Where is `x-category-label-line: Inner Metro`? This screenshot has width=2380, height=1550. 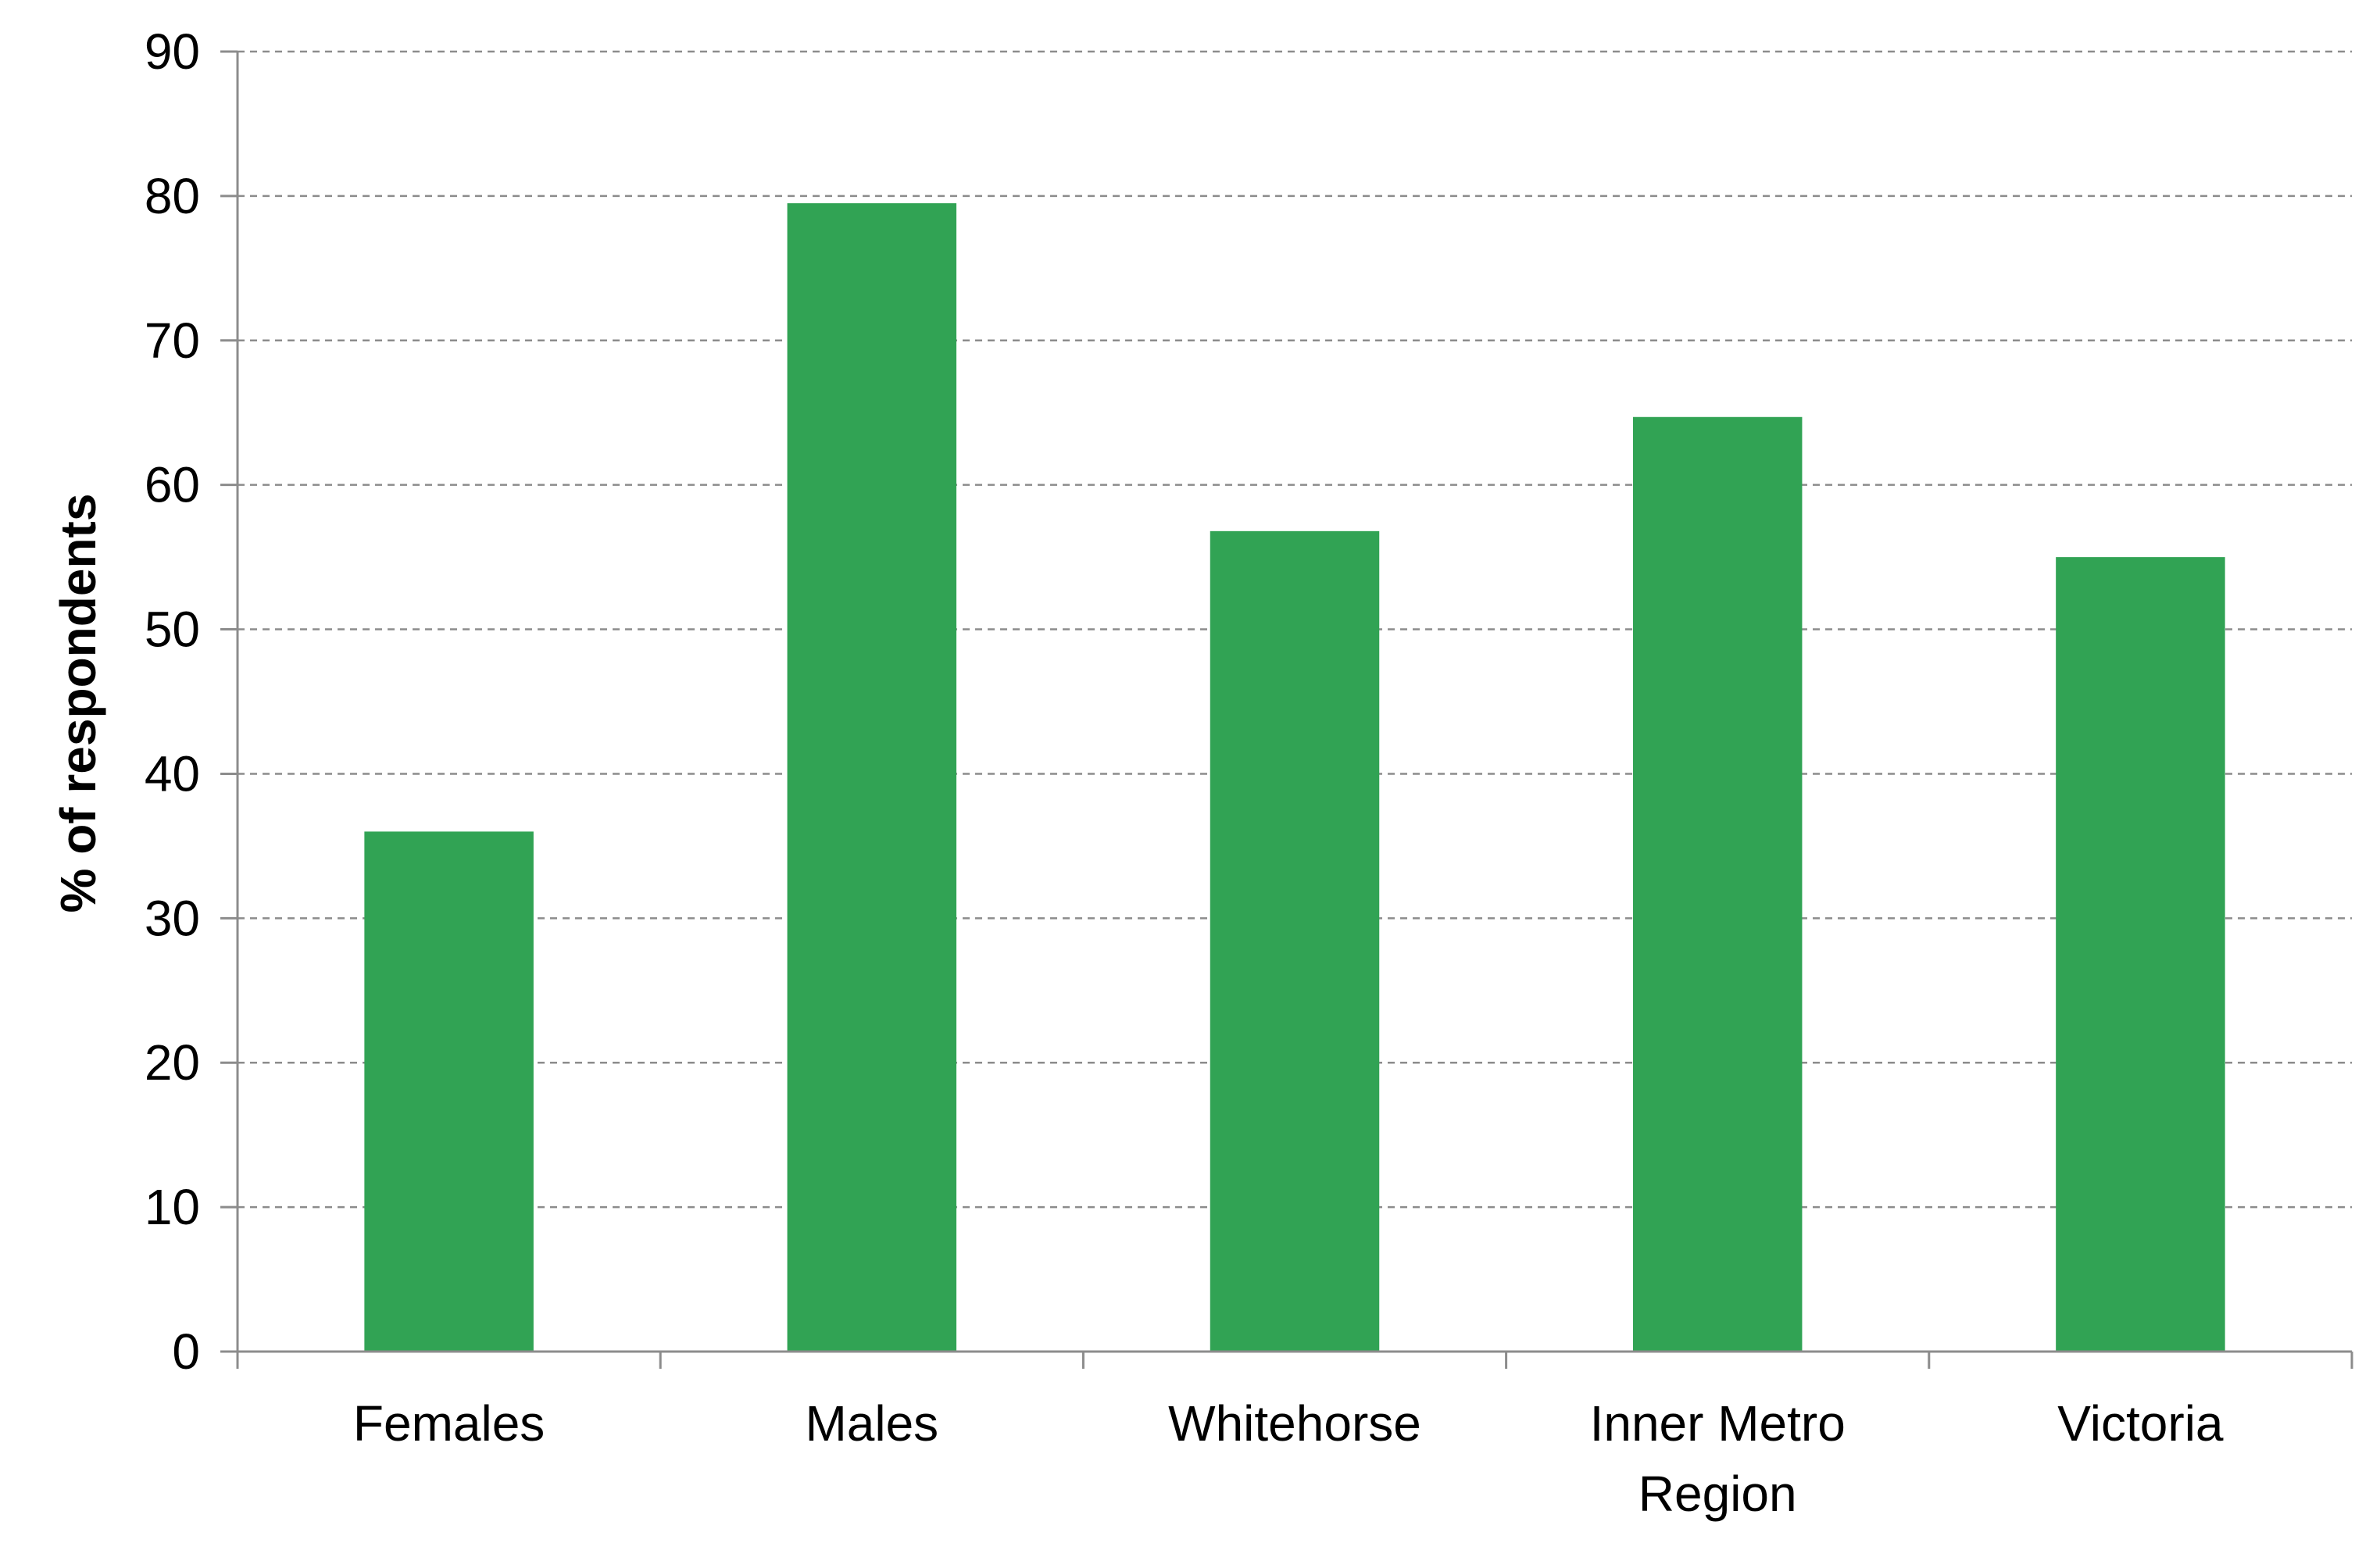 x-category-label-line: Inner Metro is located at coordinates (1718, 1423).